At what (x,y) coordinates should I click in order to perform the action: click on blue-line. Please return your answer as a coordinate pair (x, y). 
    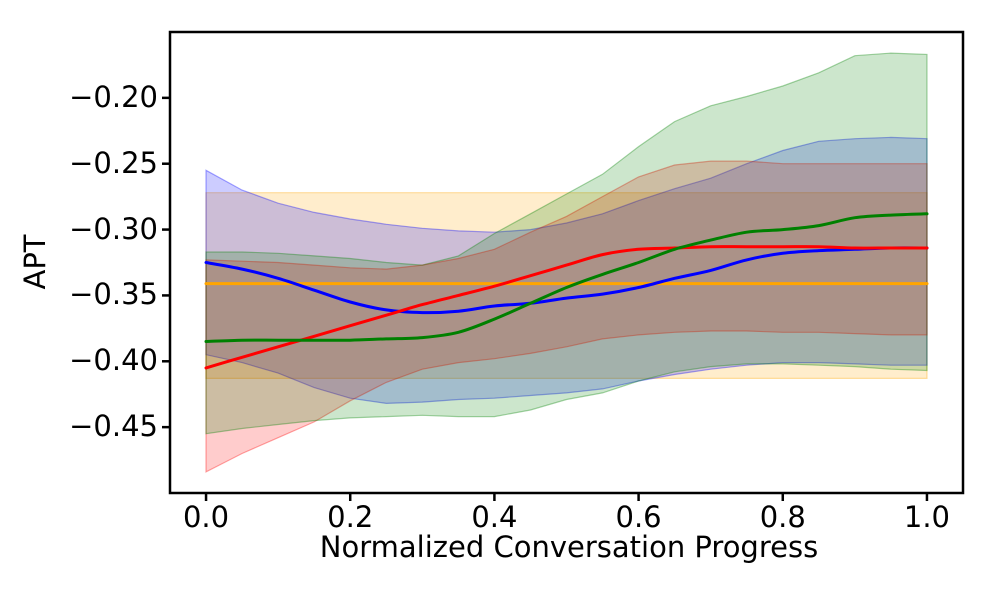
    Looking at the image, I should click on (566, 280).